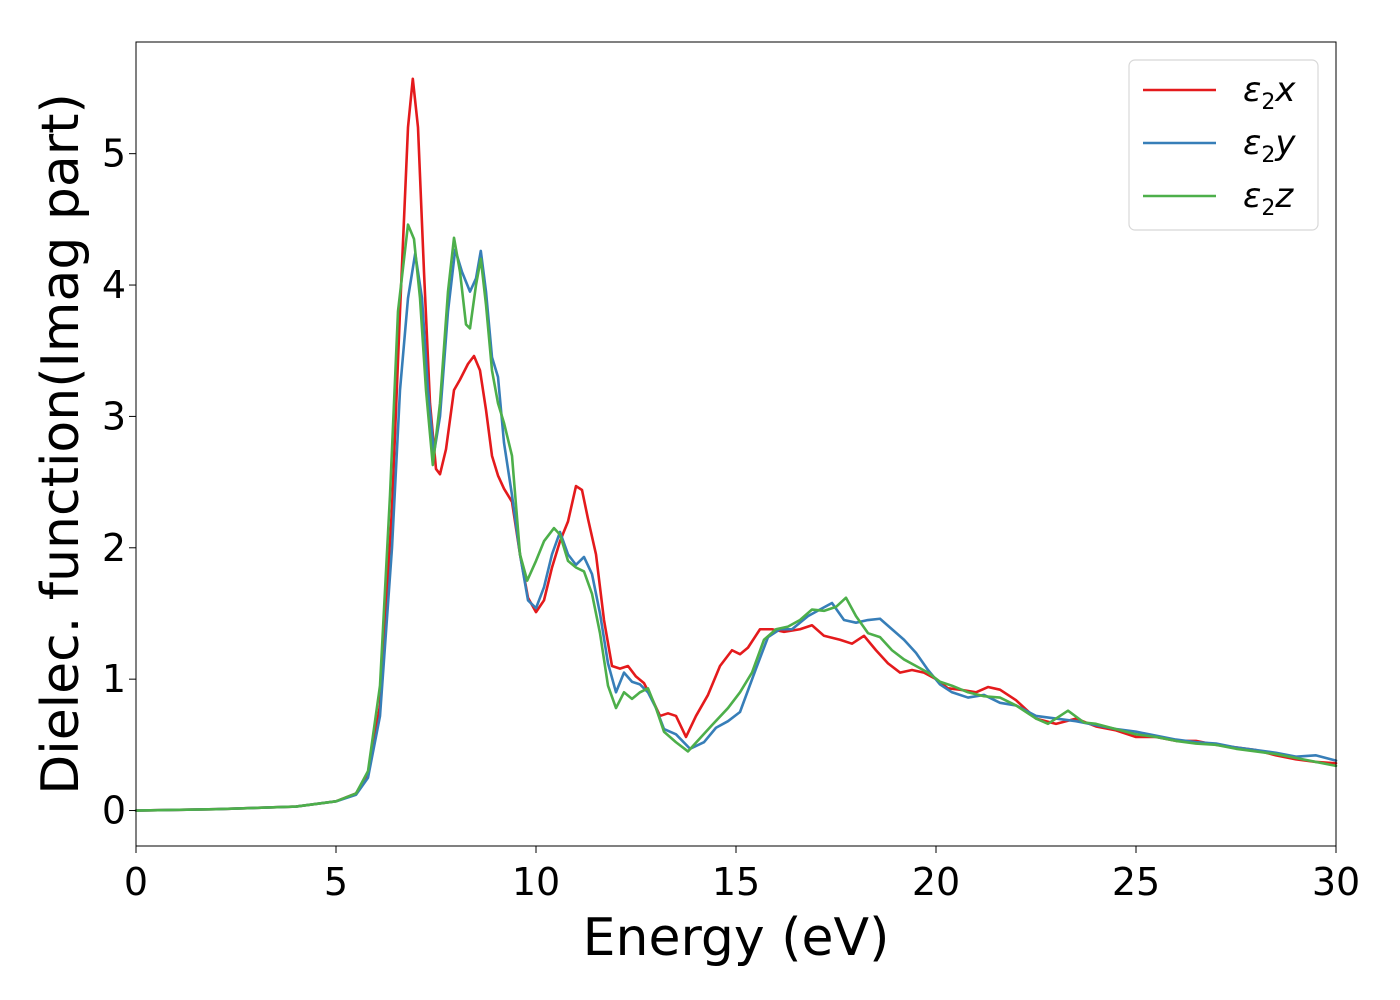  Describe the element at coordinates (114, 154) in the screenshot. I see `y-tick-label: 5` at that location.